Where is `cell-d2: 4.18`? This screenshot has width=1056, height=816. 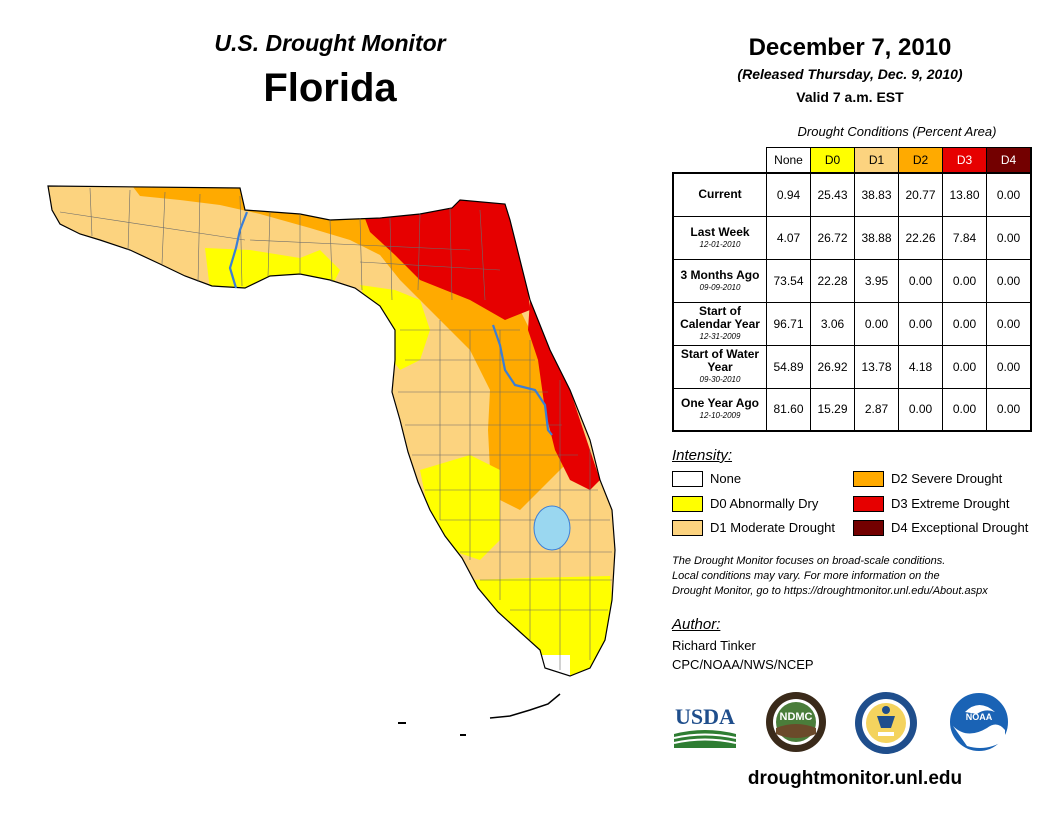 cell-d2: 4.18 is located at coordinates (920, 366).